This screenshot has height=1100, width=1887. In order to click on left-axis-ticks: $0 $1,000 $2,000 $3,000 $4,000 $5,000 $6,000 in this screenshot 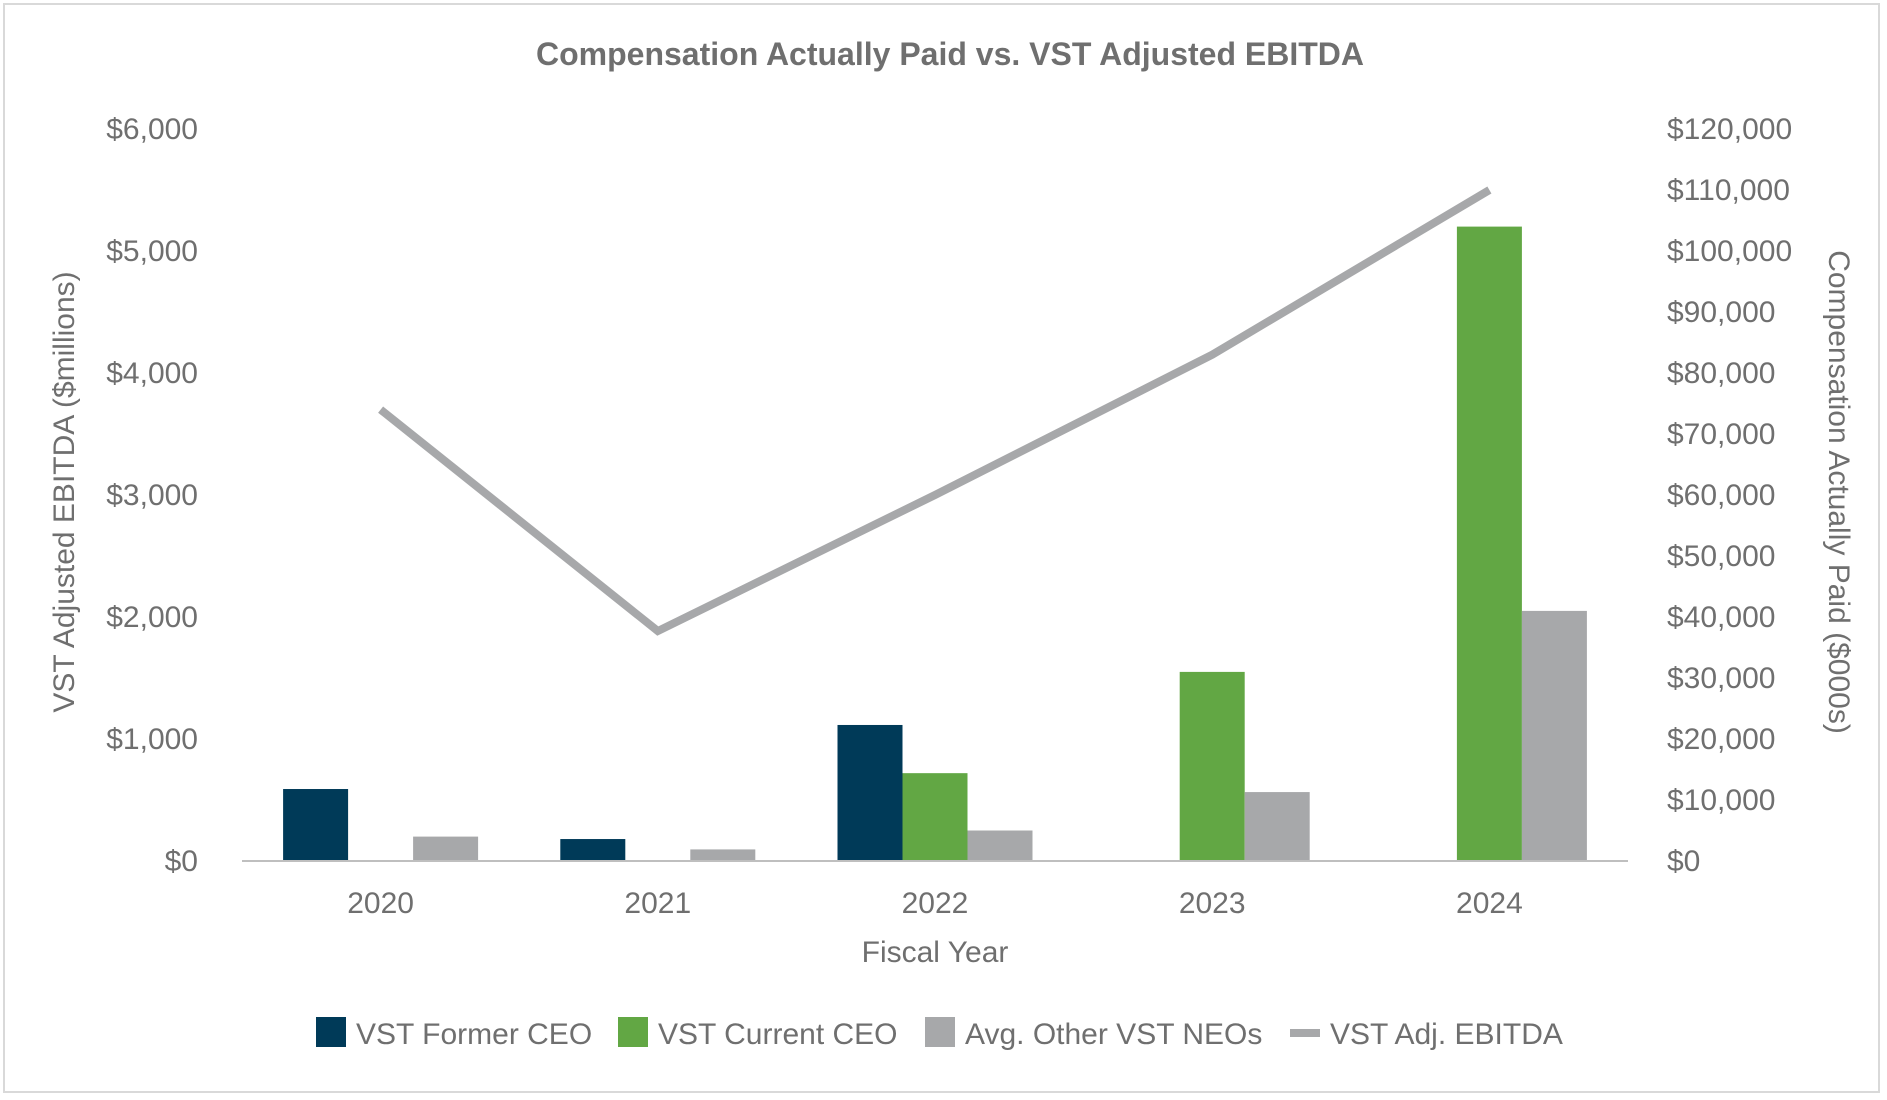, I will do `click(152, 495)`.